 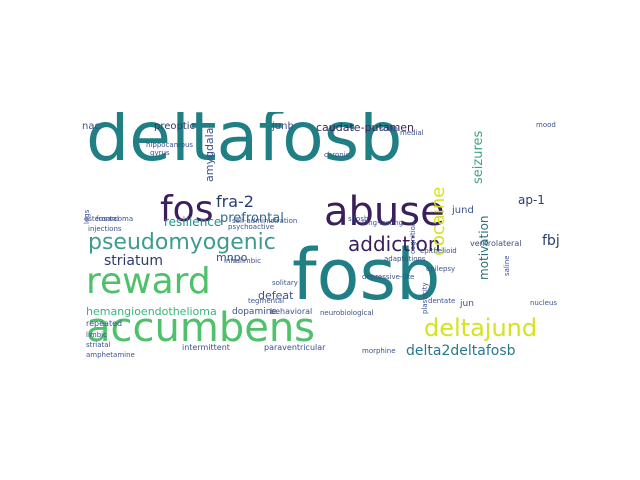 I want to click on cloud-word: cognition, so click(x=413, y=237).